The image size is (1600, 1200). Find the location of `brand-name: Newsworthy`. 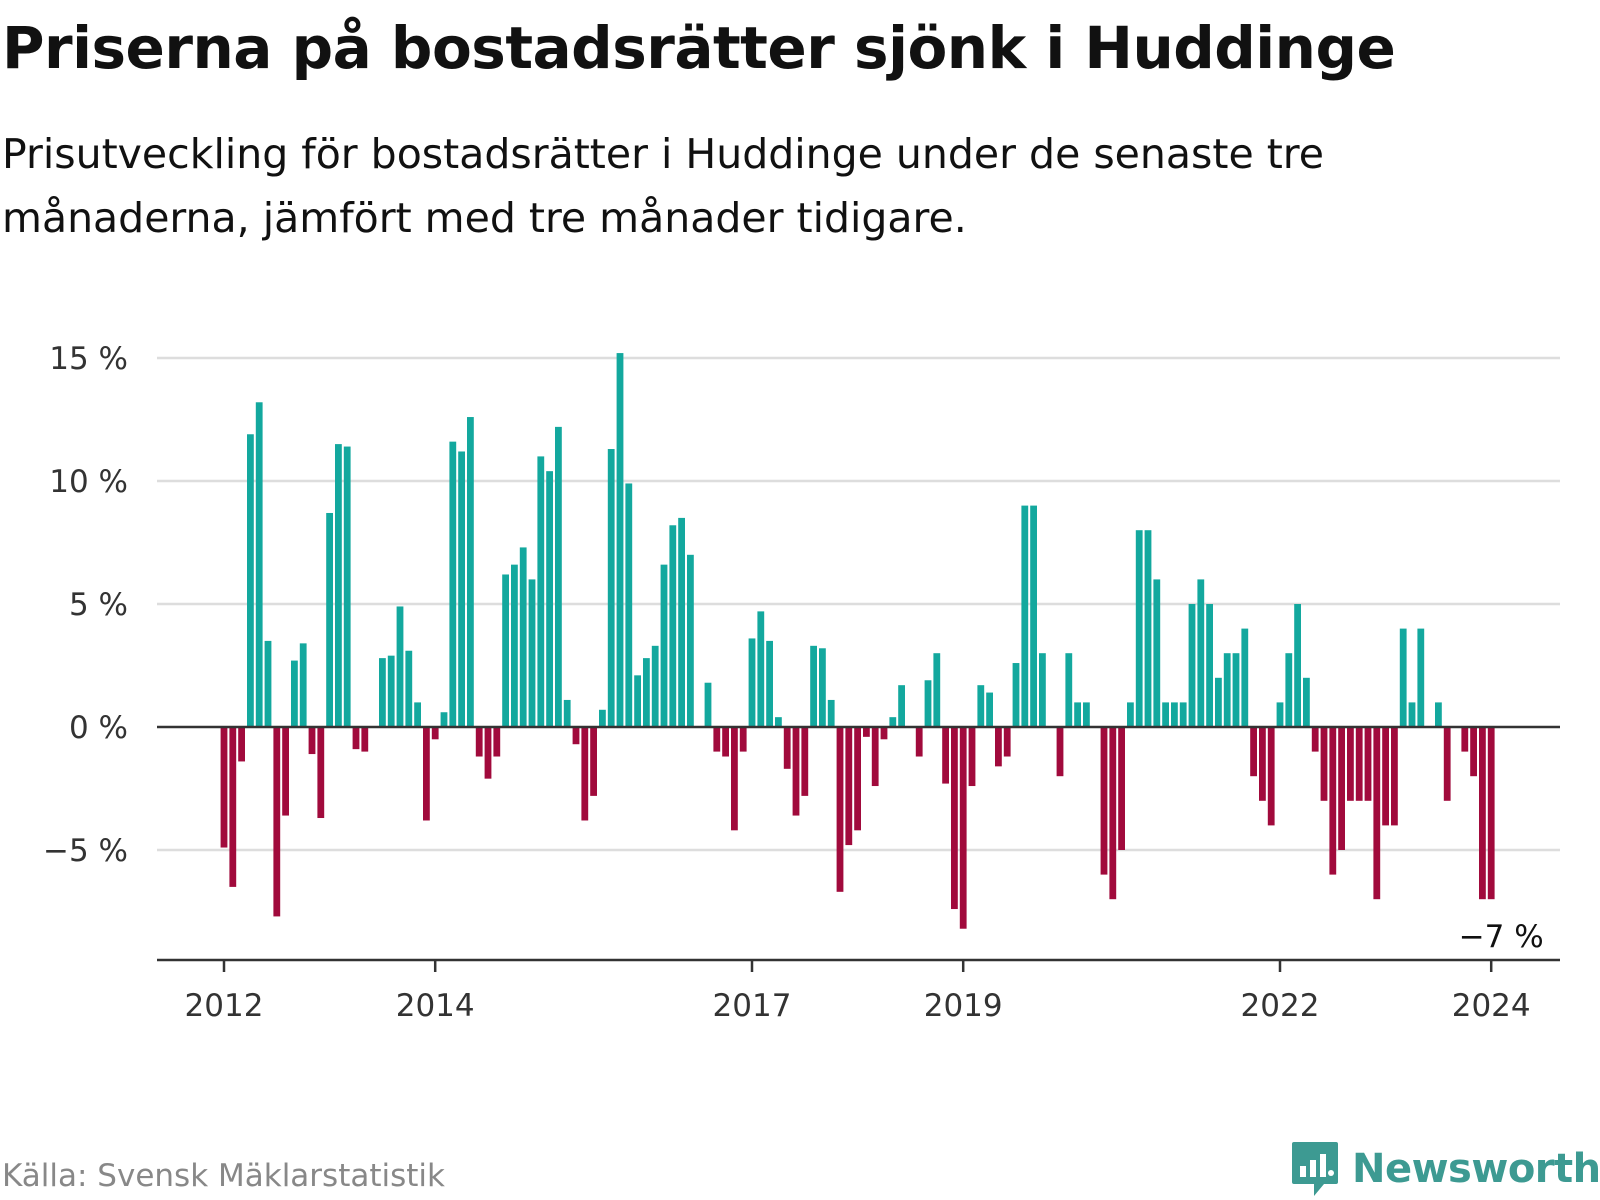

brand-name: Newsworthy is located at coordinates (1476, 1169).